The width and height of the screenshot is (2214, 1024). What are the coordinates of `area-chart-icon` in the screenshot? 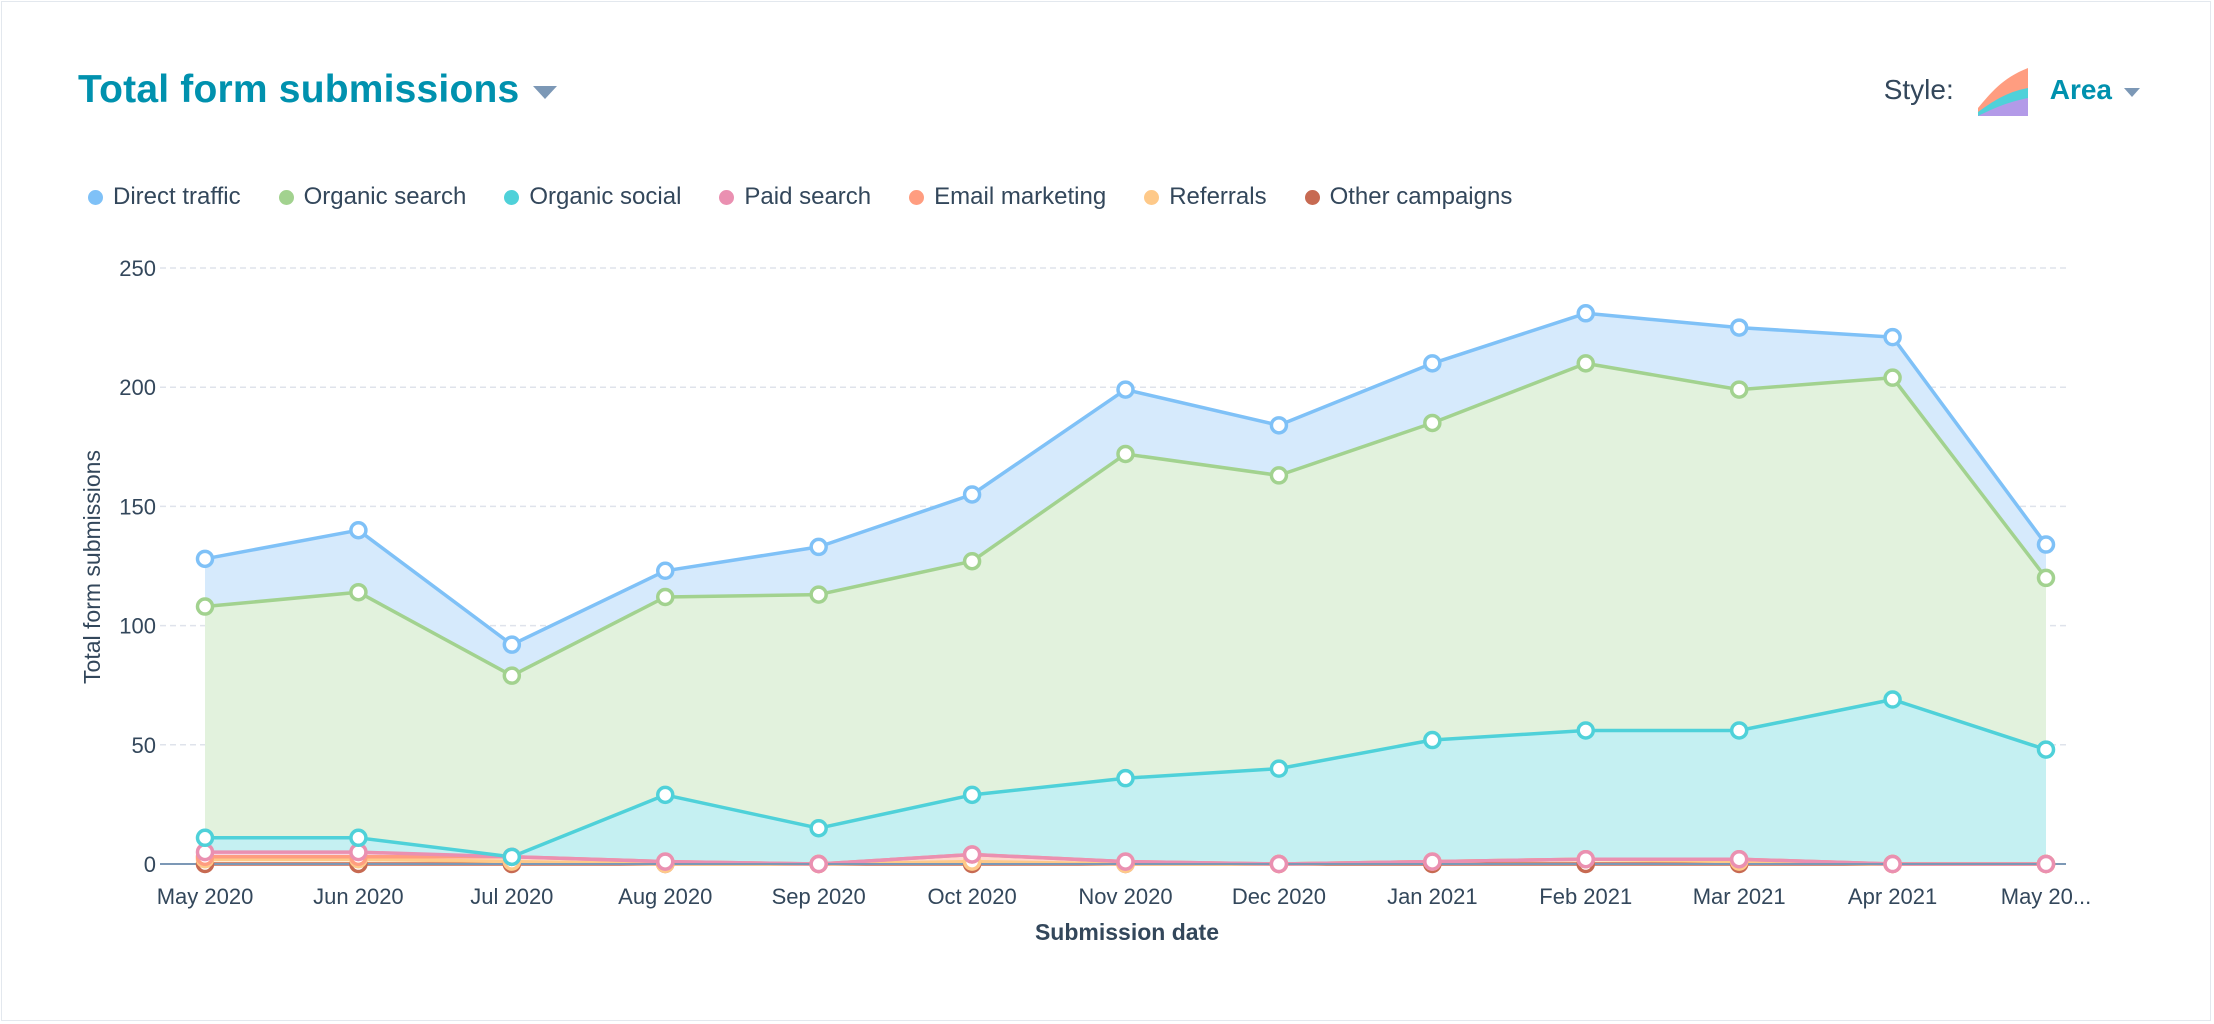 It's located at (2002, 92).